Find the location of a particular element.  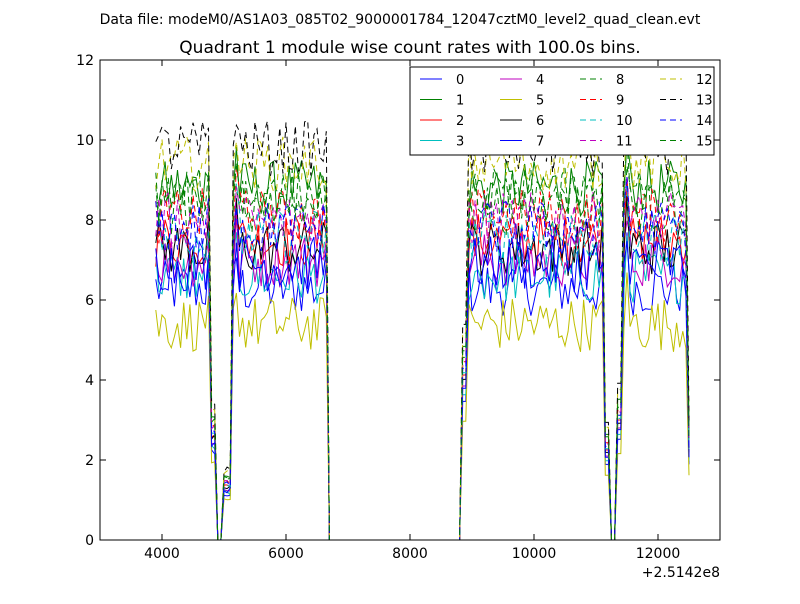

legend-label-5: 5 is located at coordinates (540, 101).